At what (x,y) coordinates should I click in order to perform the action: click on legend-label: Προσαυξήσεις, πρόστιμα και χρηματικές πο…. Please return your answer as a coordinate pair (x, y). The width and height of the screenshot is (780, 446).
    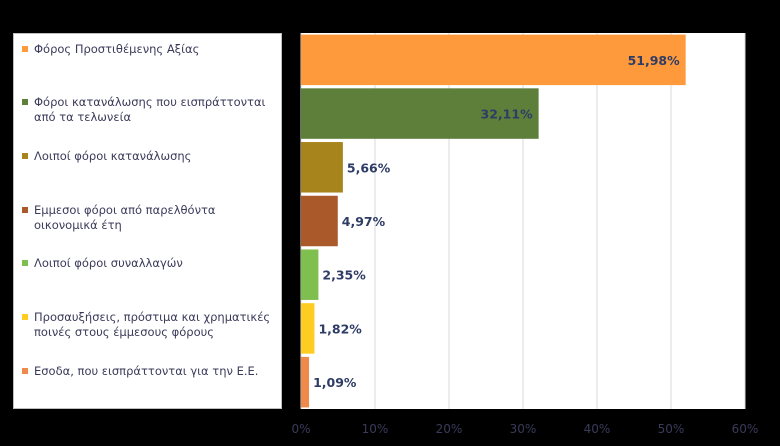
    Looking at the image, I should click on (152, 325).